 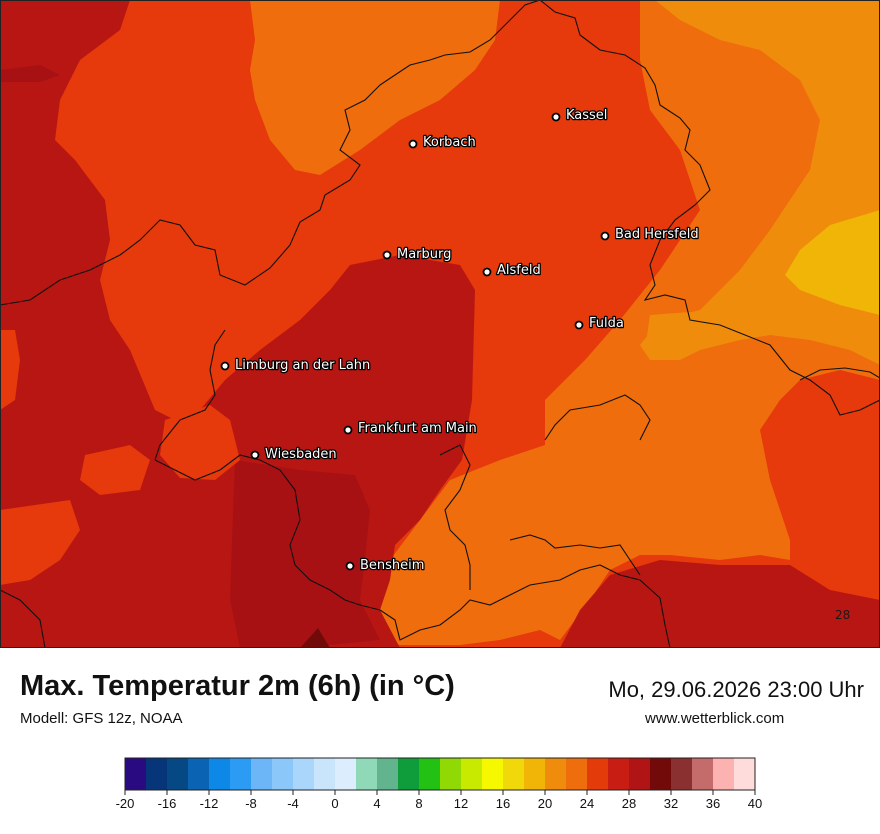 I want to click on city-marker-korbach, so click(x=413, y=144).